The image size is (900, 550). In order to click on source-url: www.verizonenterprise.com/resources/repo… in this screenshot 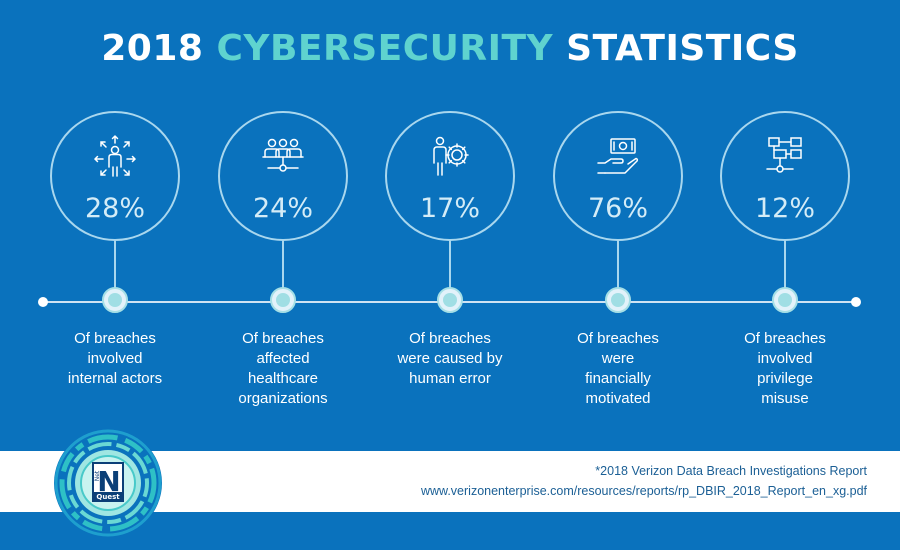, I will do `click(643, 491)`.